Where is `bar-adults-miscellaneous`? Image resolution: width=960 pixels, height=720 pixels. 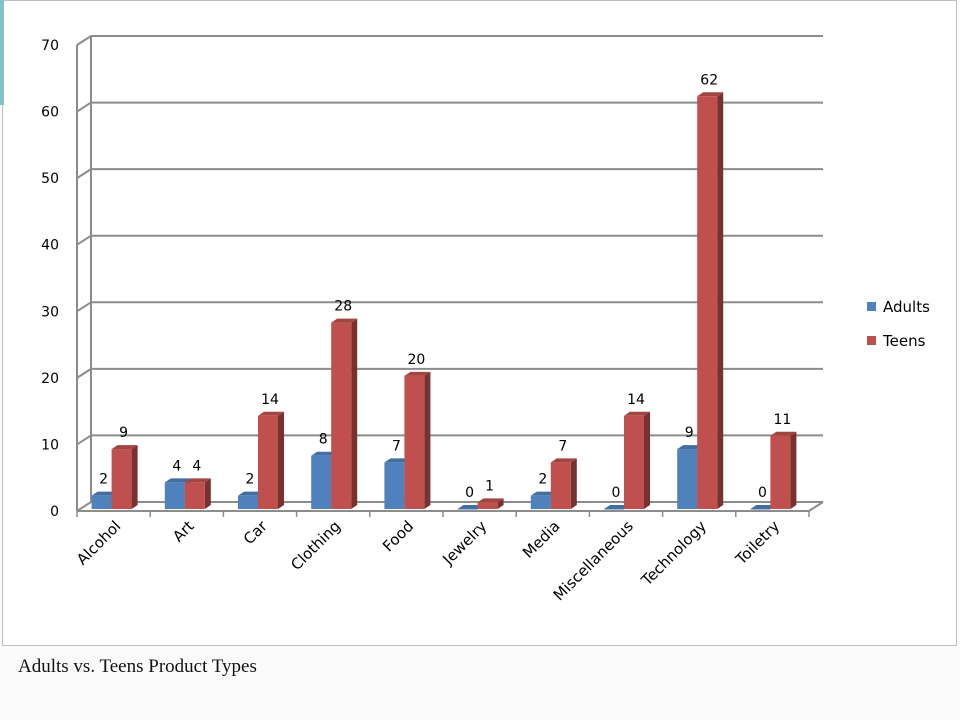
bar-adults-miscellaneous is located at coordinates (617, 507).